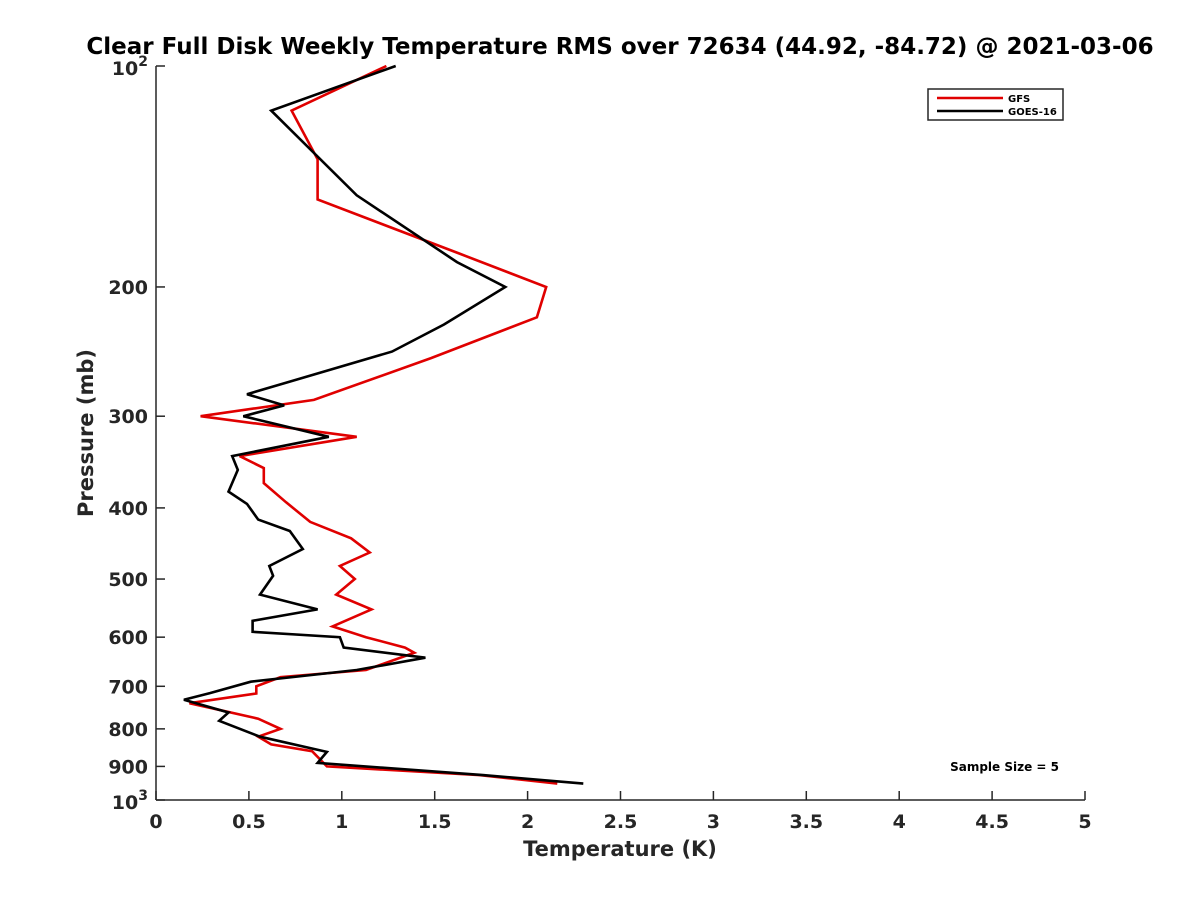 This screenshot has height=900, width=1200. I want to click on x-tick-label: 1.5, so click(435, 822).